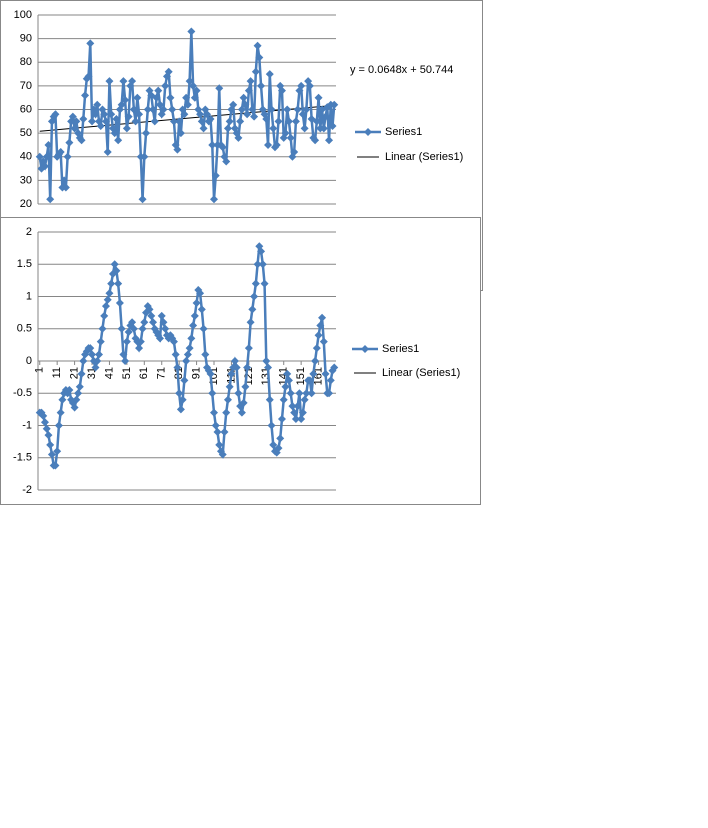 The height and width of the screenshot is (828, 708). Describe the element at coordinates (27, 425) in the screenshot. I see `y-tick-label: -1` at that location.